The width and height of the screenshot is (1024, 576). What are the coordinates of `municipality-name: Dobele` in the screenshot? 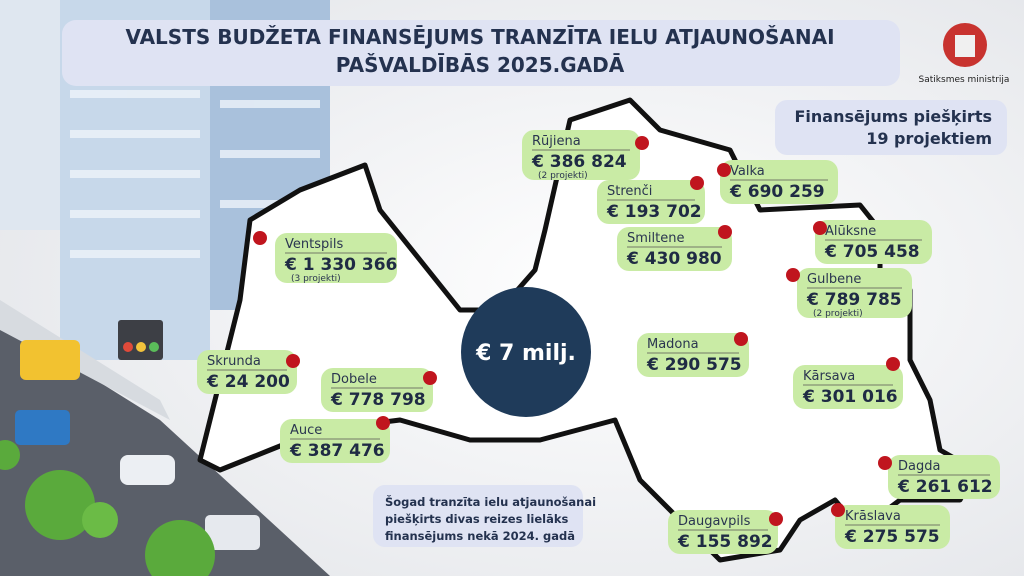 It's located at (354, 379).